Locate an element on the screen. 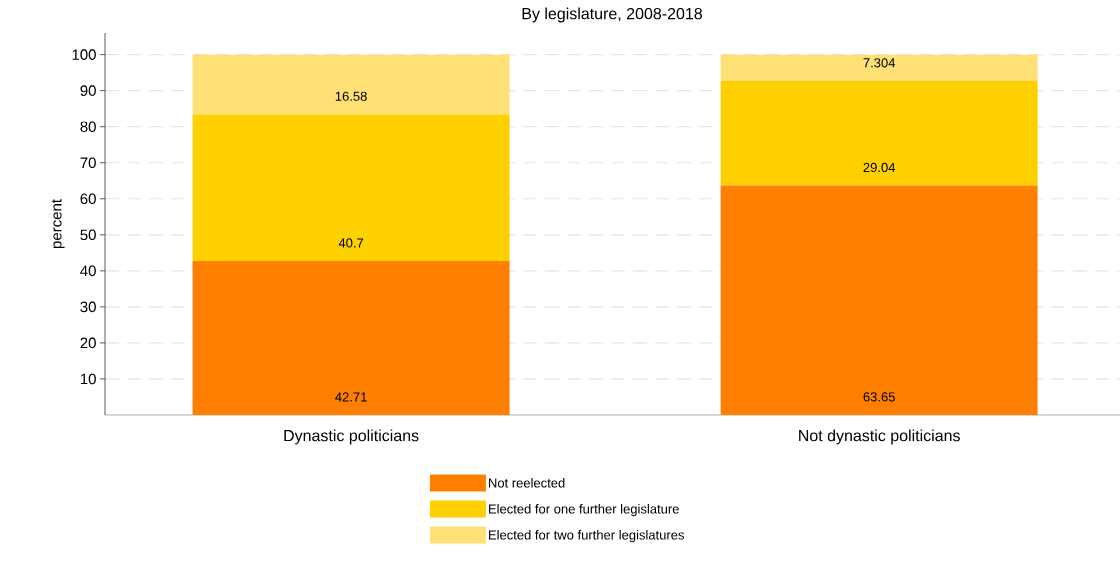 This screenshot has height=568, width=1120. data-label: 16.58 is located at coordinates (351, 96).